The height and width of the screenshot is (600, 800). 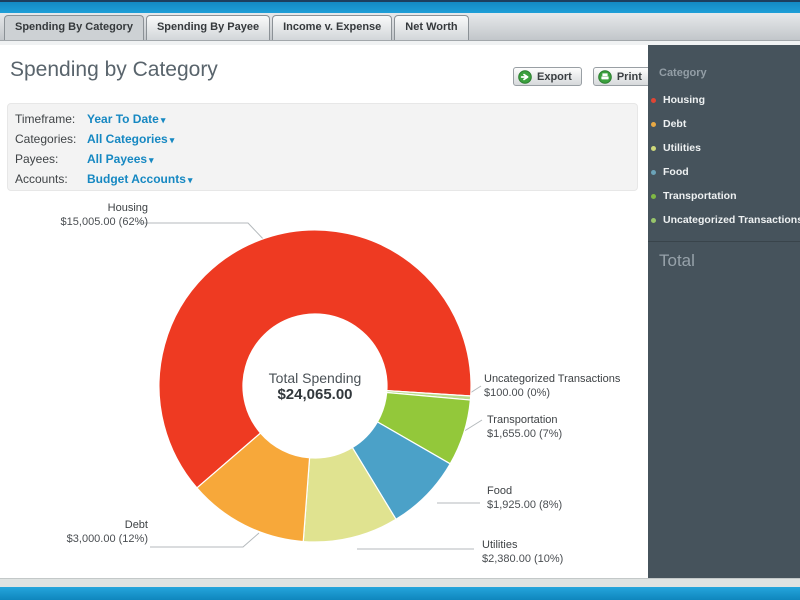 I want to click on timeframe-label: Timeframe:, so click(x=45, y=119).